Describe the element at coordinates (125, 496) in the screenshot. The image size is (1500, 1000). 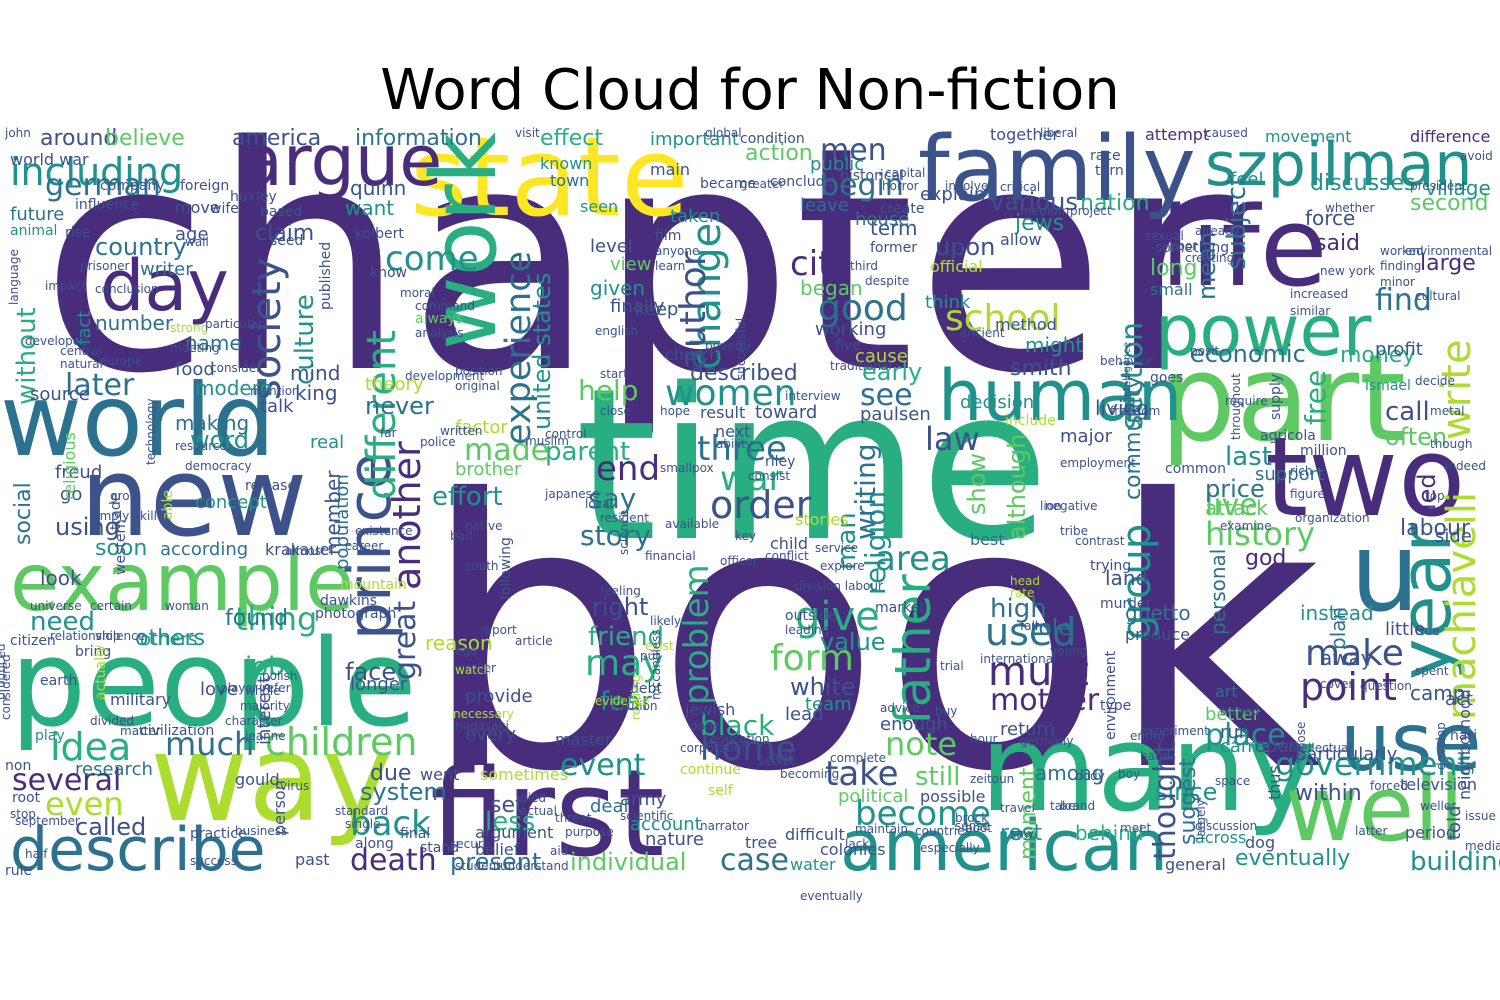
I see `cloud-word: grow` at that location.